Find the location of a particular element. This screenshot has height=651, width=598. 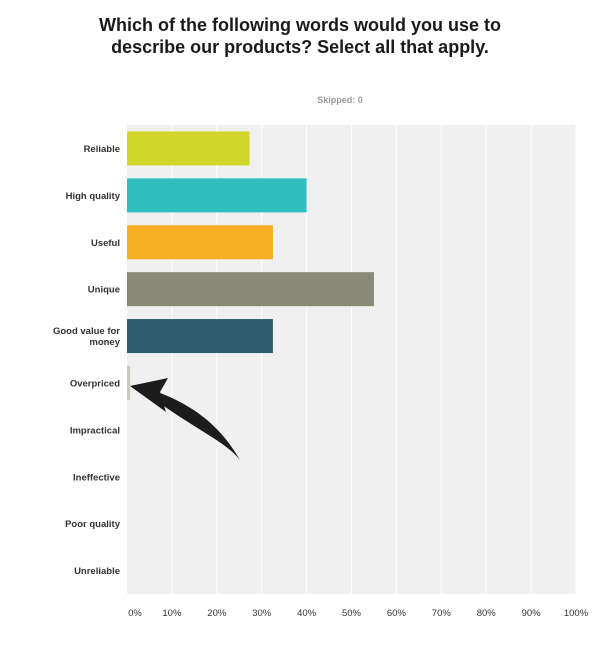

arrow-head-icon is located at coordinates (149, 395).